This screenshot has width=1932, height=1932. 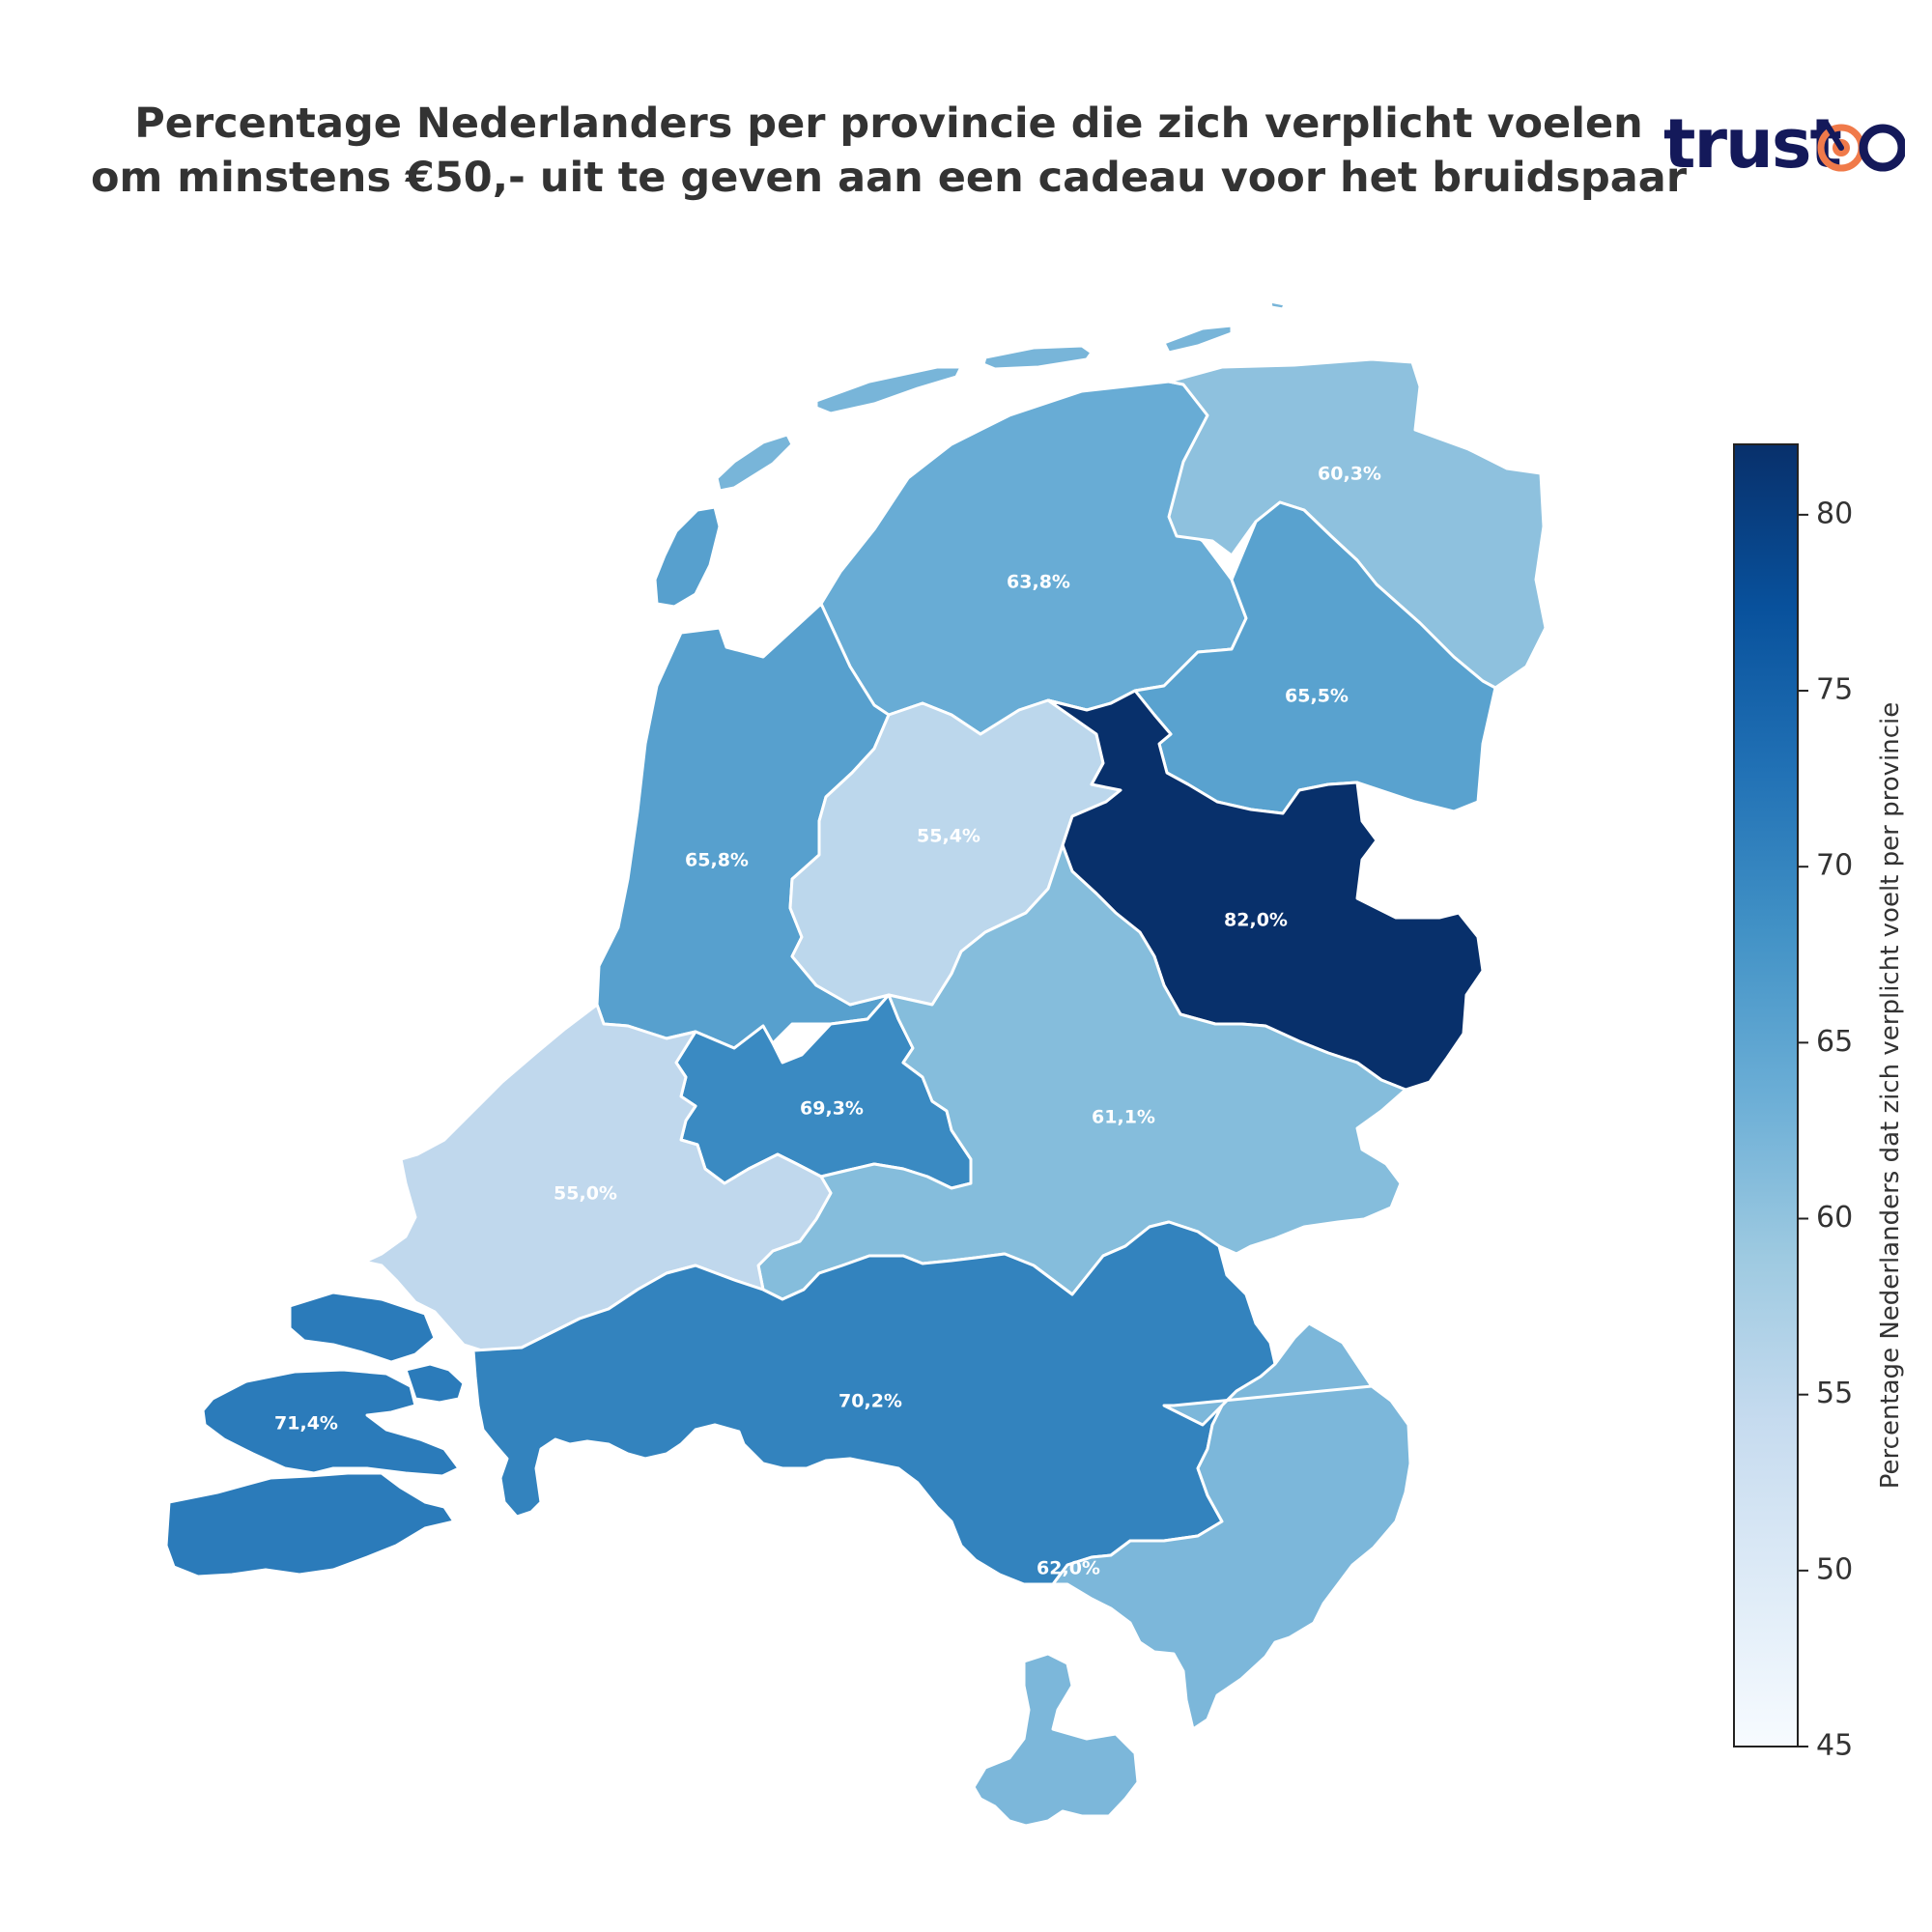 I want to click on region-label-noord-holland: 65,8%, so click(x=717, y=860).